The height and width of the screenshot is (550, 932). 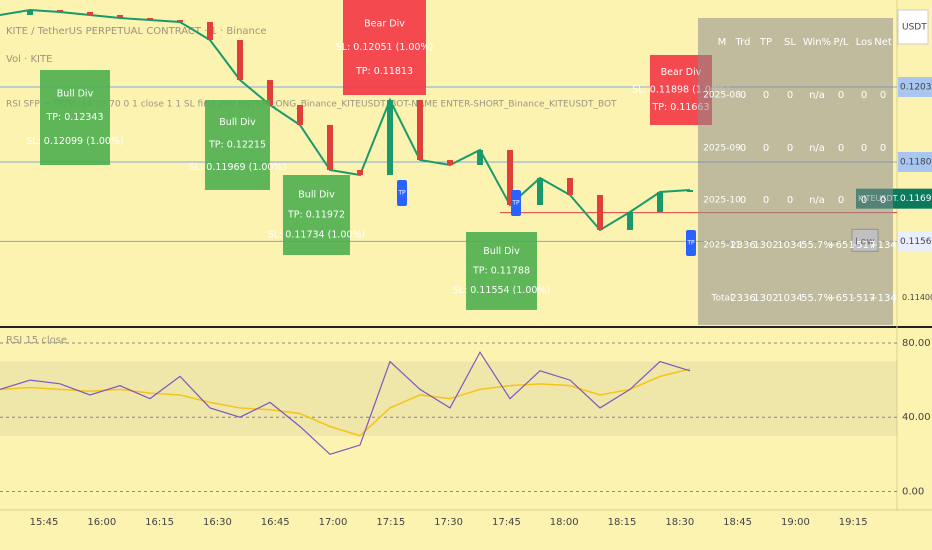 I want to click on table-header: Net, so click(x=883, y=42).